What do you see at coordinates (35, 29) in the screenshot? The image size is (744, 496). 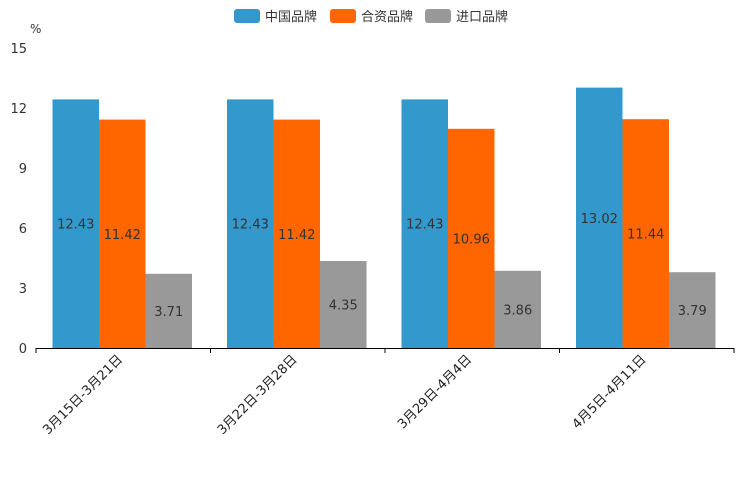 I see `y-axis-unit: %` at bounding box center [35, 29].